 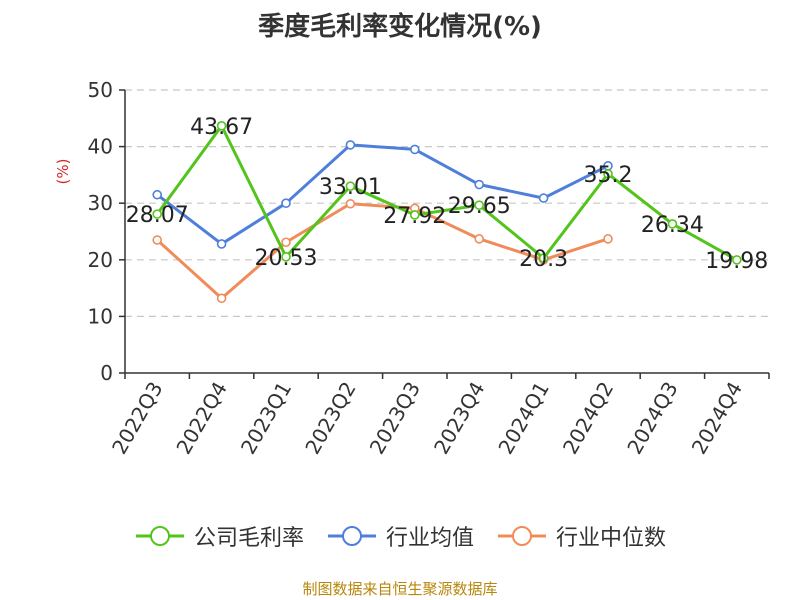 What do you see at coordinates (100, 147) in the screenshot?
I see `y-tick-label: 40` at bounding box center [100, 147].